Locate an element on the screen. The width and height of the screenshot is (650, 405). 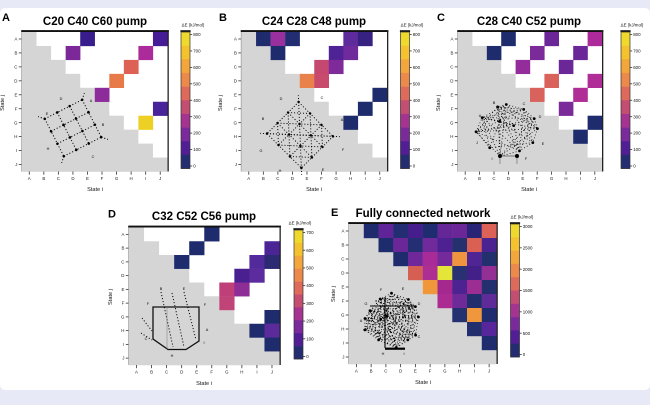
svg-text: 800 is located at coordinates (417, 34).